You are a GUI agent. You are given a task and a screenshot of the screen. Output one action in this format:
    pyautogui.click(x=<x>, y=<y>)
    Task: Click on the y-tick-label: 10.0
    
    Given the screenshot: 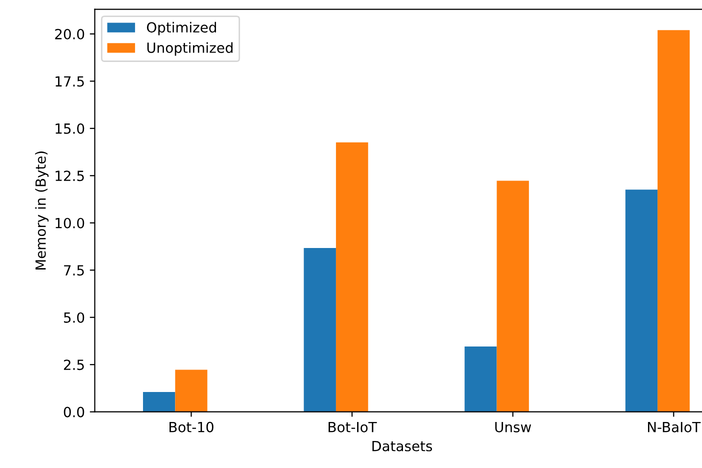 What is the action you would take?
    pyautogui.click(x=70, y=223)
    